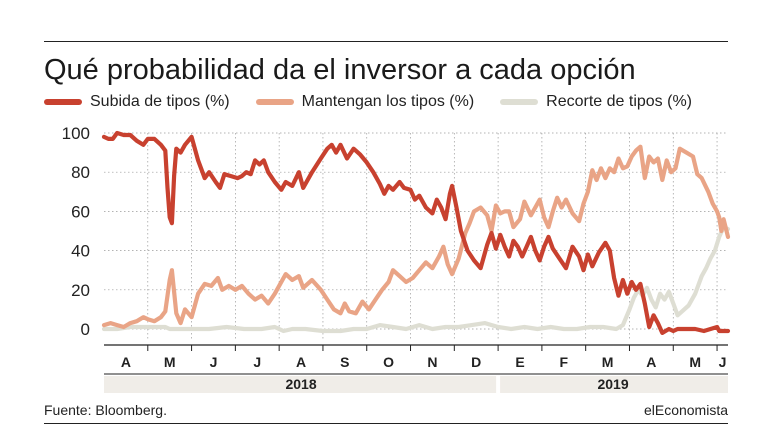  I want to click on y-tick-label: 100, so click(76, 133).